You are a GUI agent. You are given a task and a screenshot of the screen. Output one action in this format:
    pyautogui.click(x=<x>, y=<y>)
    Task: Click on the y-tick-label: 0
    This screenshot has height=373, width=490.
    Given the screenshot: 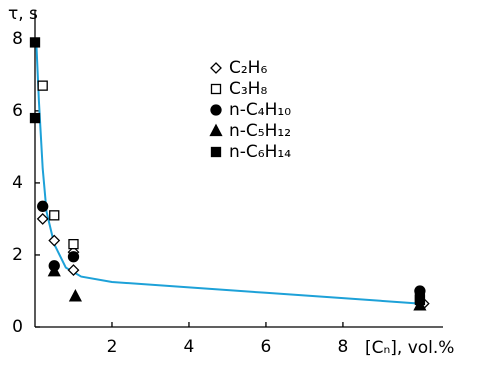 What is the action you would take?
    pyautogui.click(x=17, y=327)
    